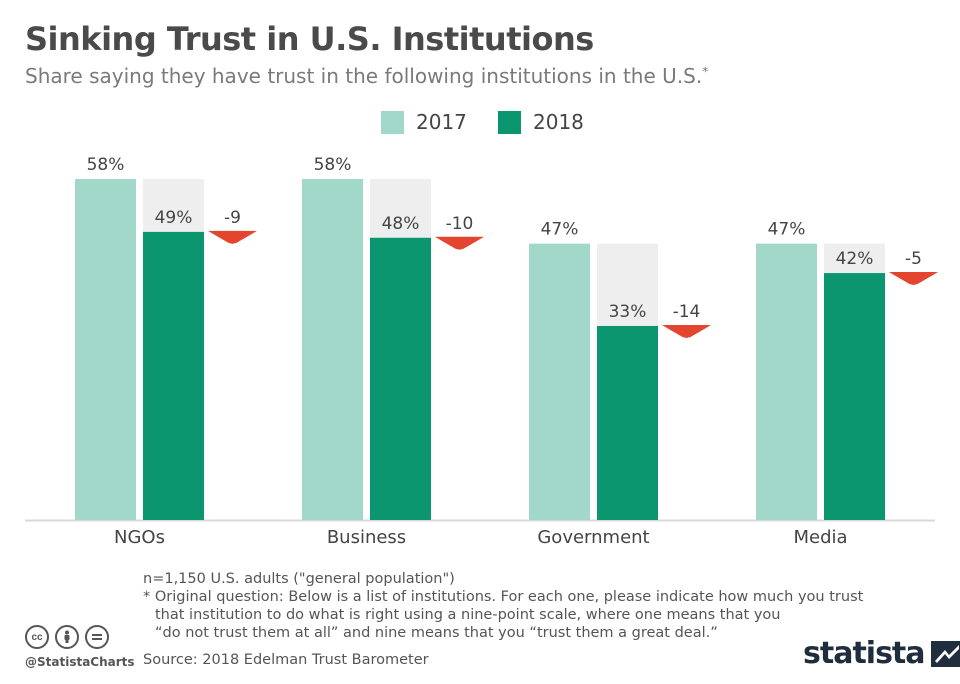 The image size is (960, 684). I want to click on bar-2018-business, so click(400, 378).